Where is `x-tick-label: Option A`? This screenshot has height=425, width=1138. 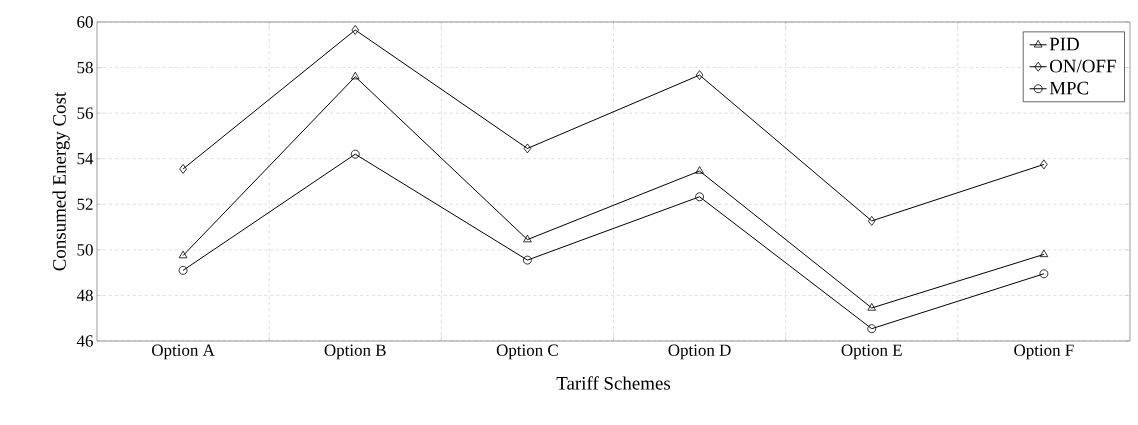
x-tick-label: Option A is located at coordinates (183, 352).